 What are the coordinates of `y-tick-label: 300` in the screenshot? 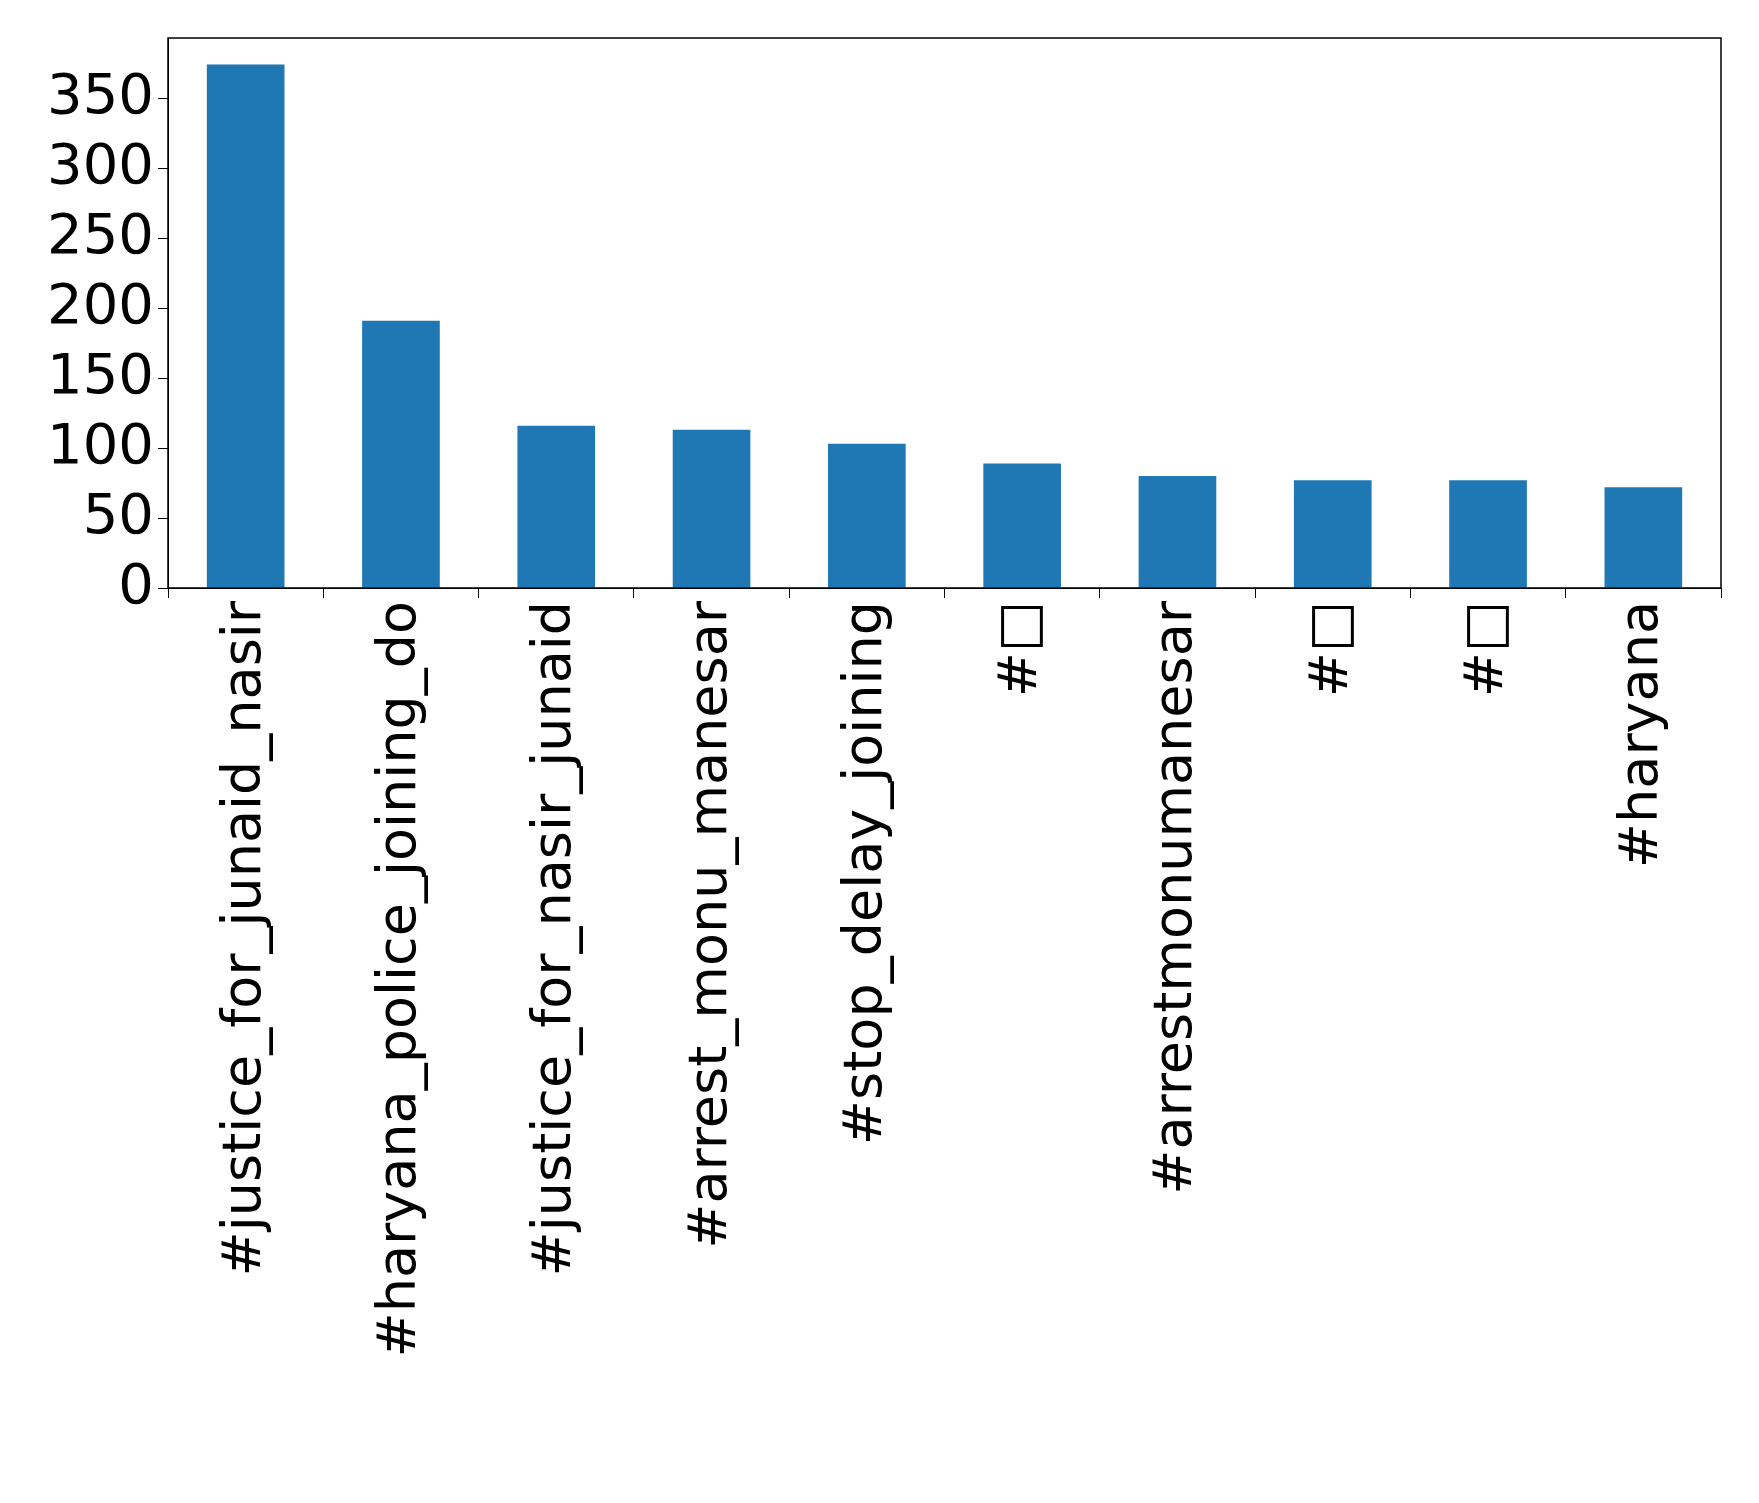 It's located at (100, 163).